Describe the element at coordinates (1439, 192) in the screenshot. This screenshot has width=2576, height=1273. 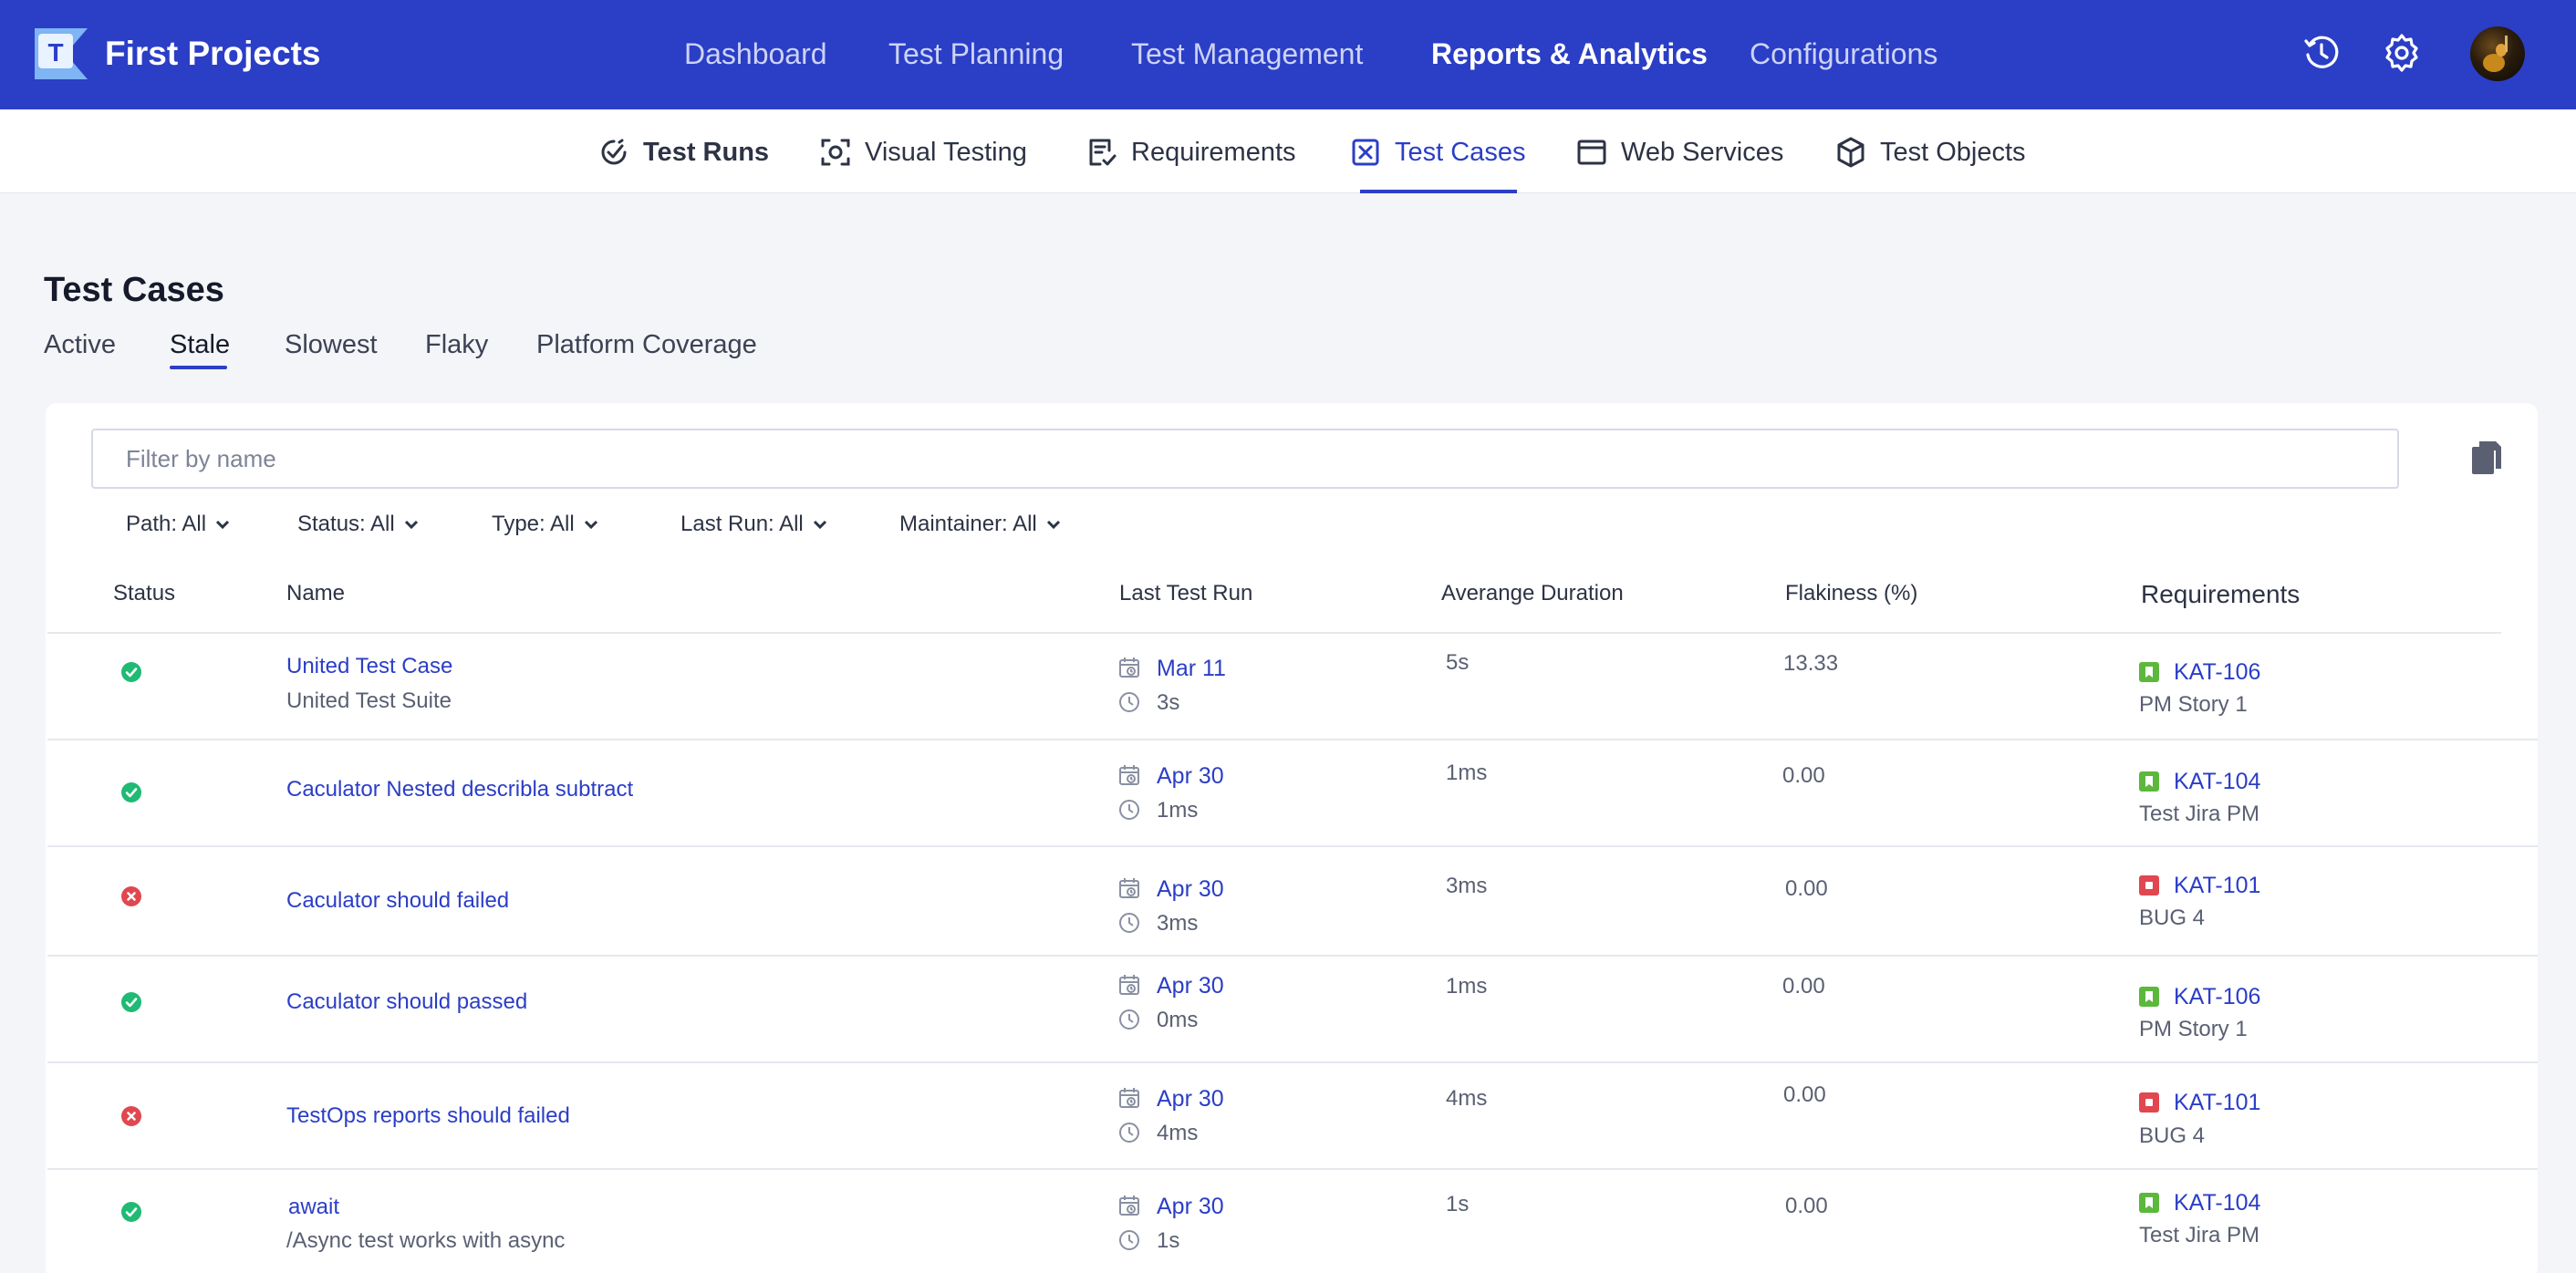
I see `active-subnav-indicator` at that location.